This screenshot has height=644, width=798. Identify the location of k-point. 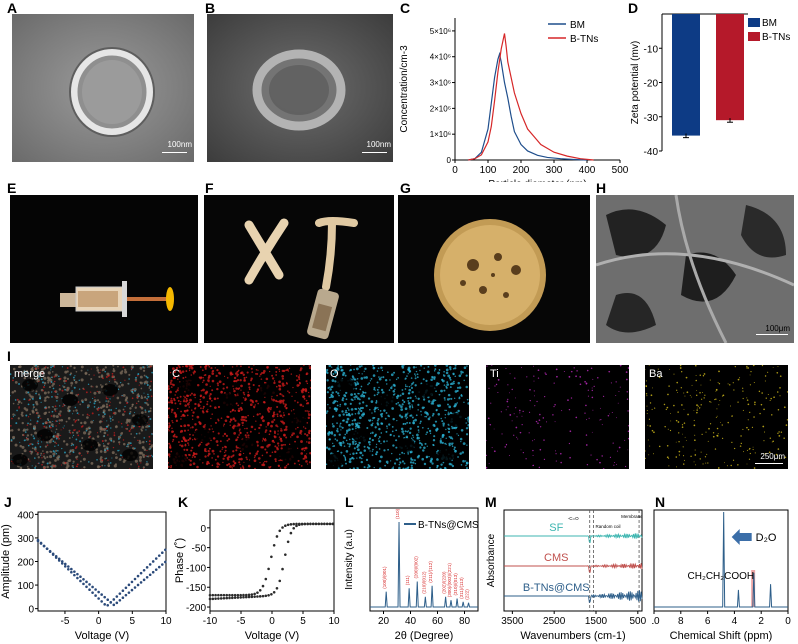
(257, 596).